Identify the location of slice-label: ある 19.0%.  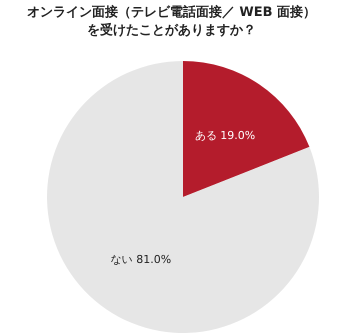
(225, 135).